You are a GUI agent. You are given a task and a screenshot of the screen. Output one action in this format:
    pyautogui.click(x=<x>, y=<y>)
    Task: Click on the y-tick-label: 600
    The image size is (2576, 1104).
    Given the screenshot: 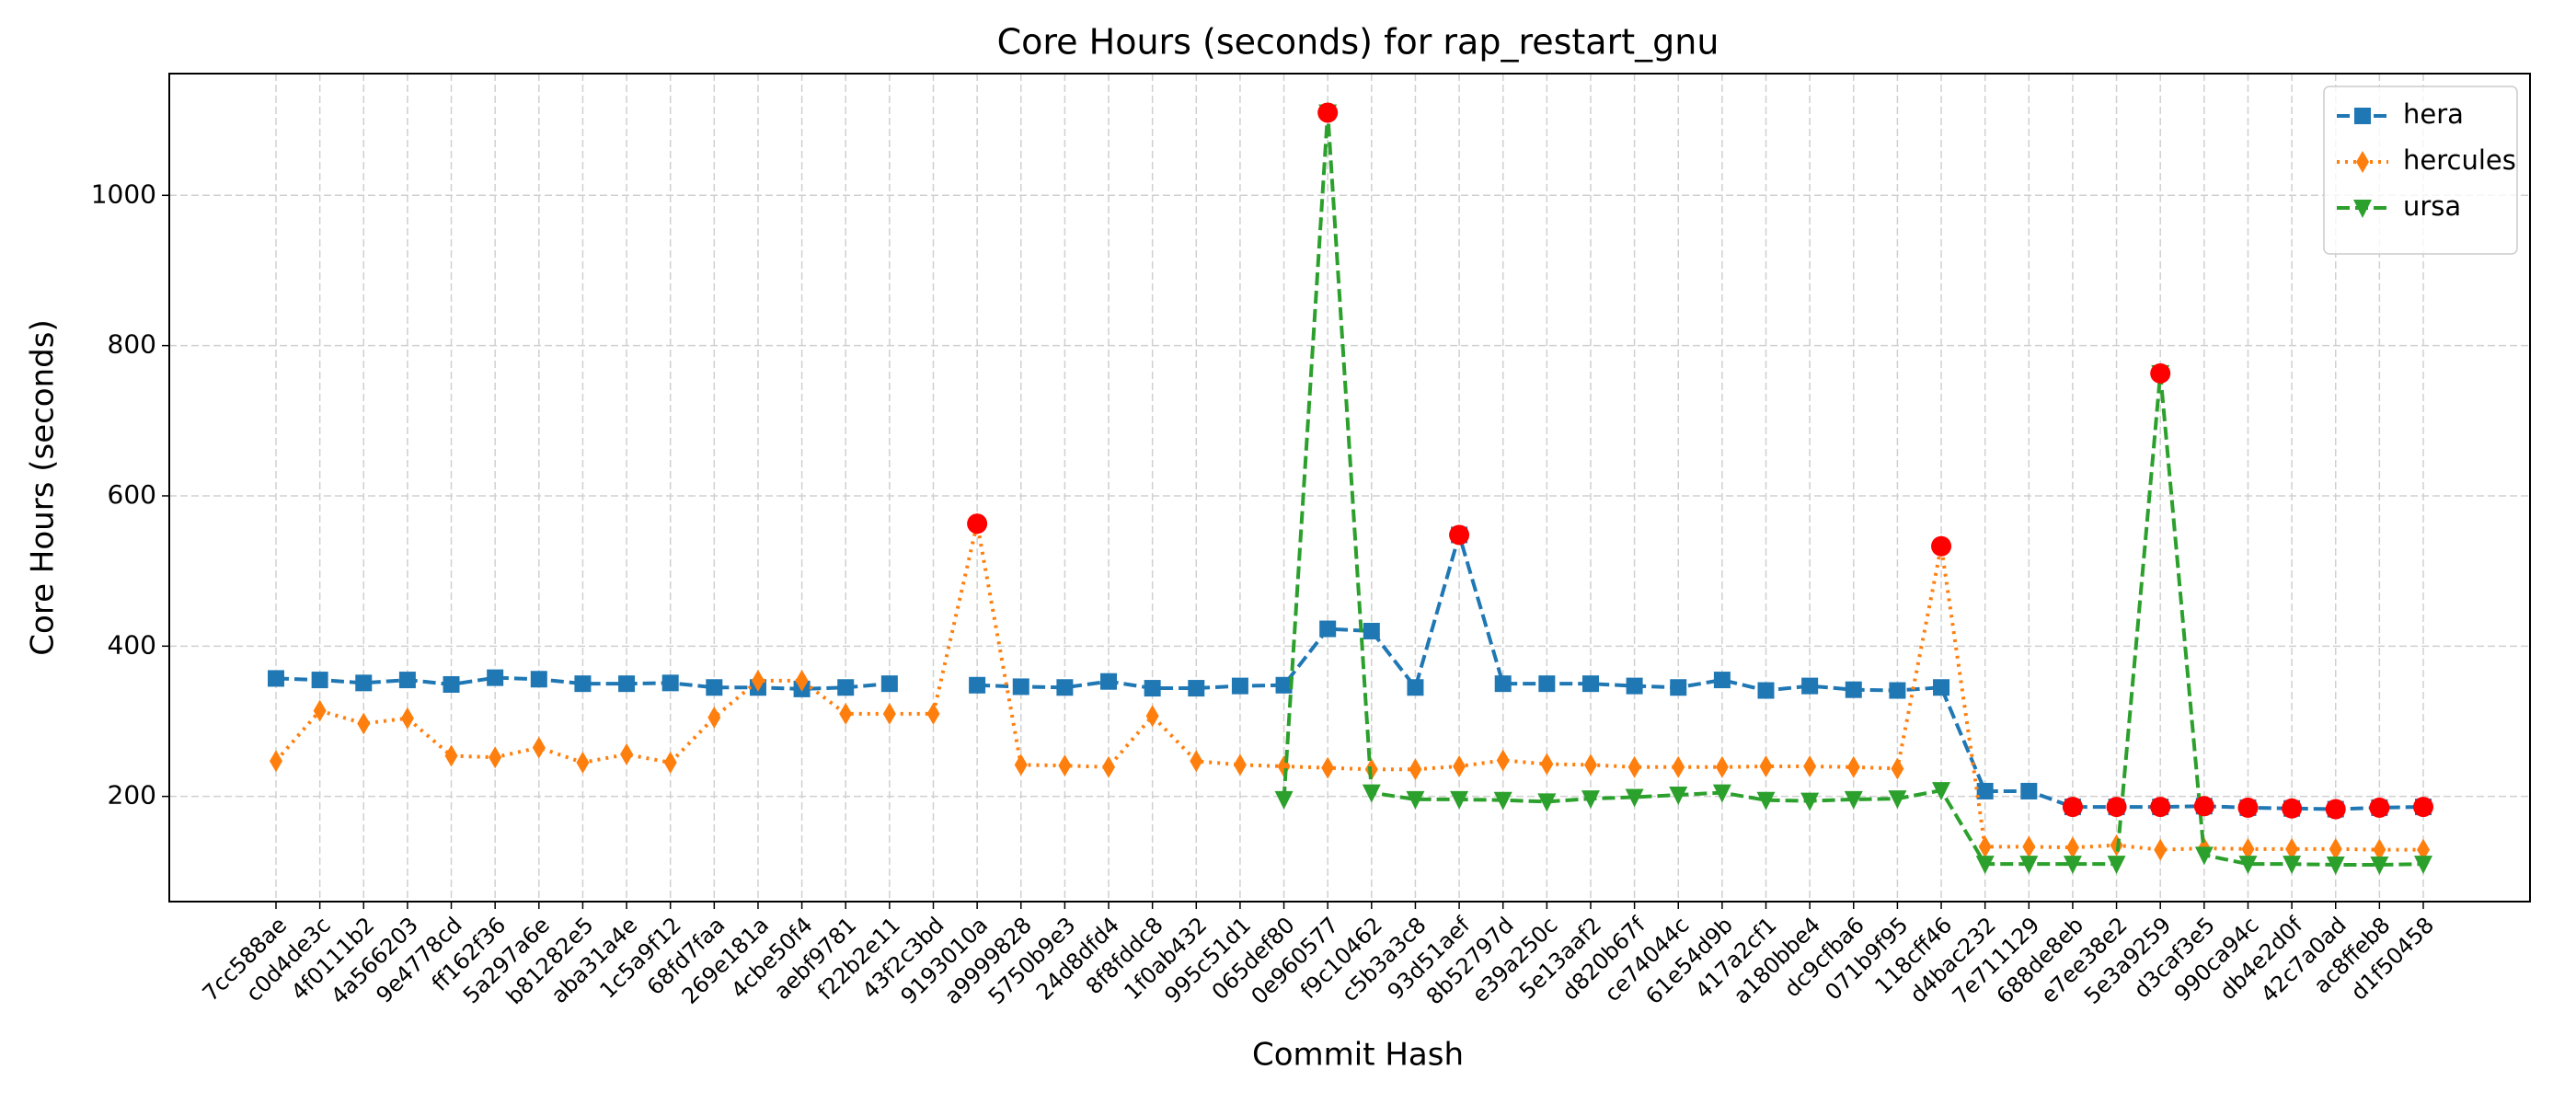 What is the action you would take?
    pyautogui.click(x=132, y=494)
    